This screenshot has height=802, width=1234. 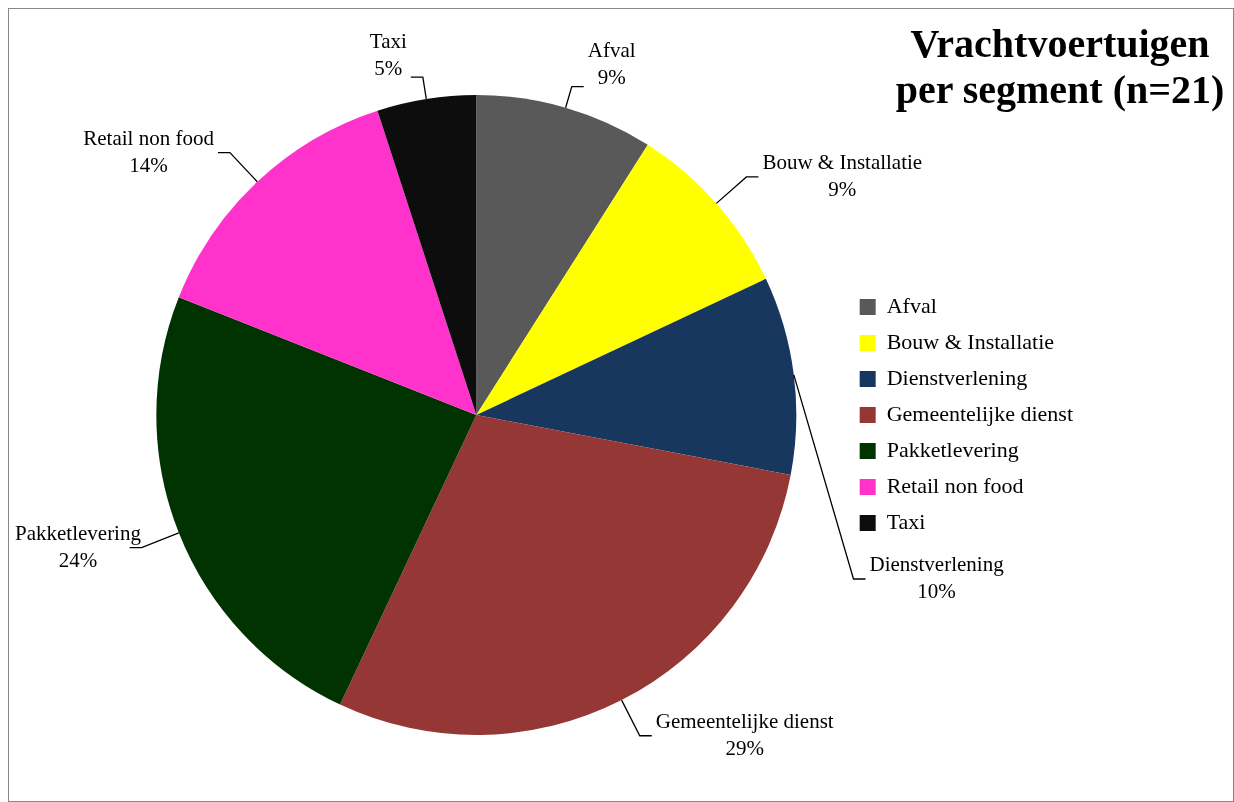 What do you see at coordinates (1060, 67) in the screenshot?
I see `chart-title: Vrachtvoertuigen per segment (n=21)` at bounding box center [1060, 67].